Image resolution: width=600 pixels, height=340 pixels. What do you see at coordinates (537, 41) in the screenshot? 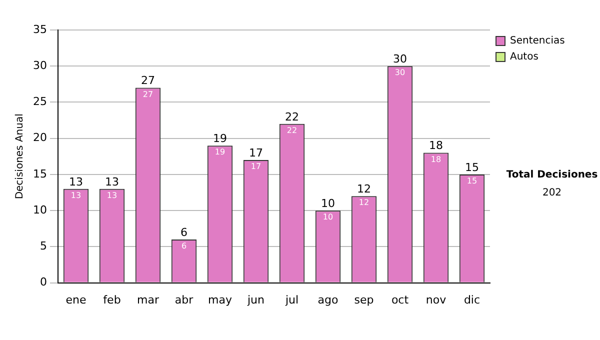
I see `legend-label: Sentencias` at bounding box center [537, 41].